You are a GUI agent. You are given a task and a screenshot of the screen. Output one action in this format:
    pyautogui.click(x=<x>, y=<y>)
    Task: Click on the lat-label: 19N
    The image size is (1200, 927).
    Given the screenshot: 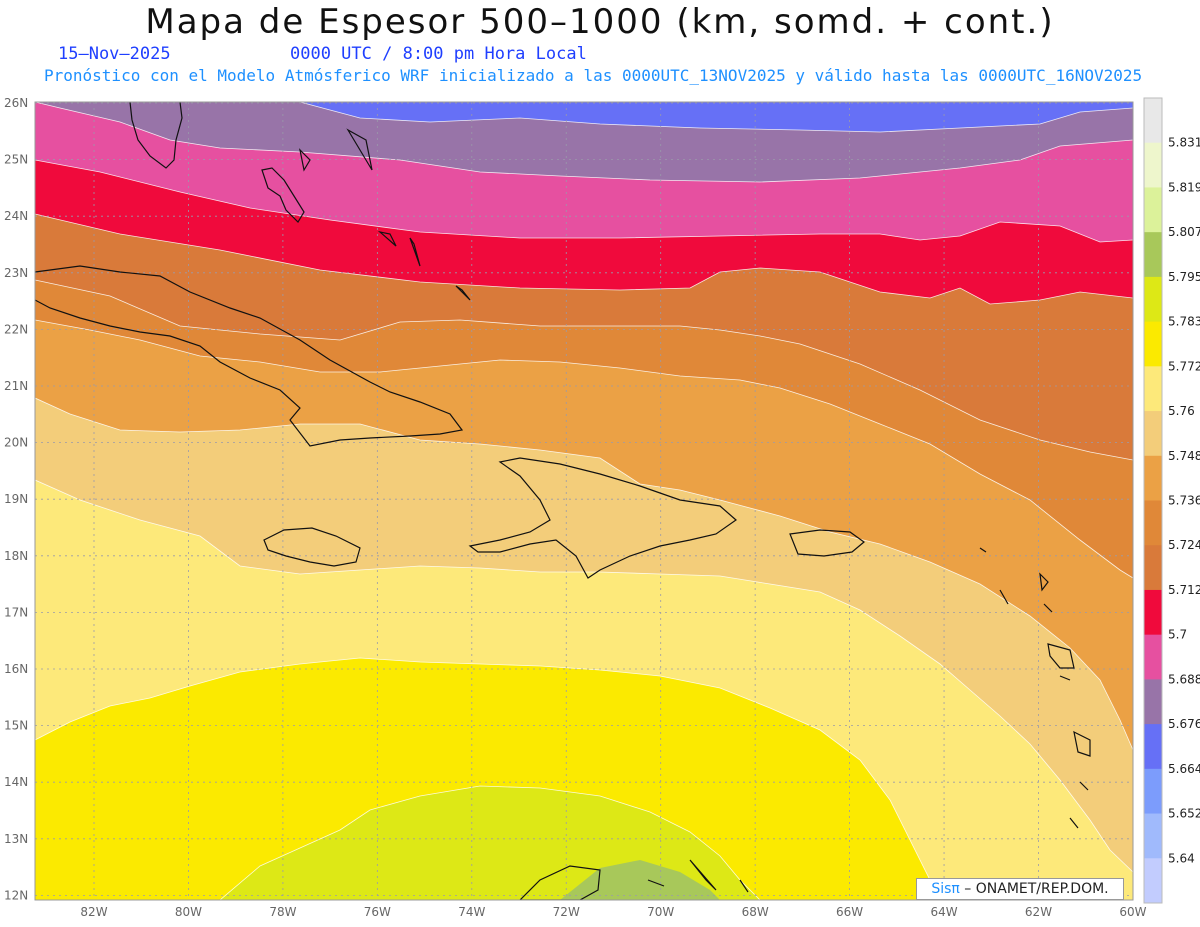 What is the action you would take?
    pyautogui.click(x=16, y=499)
    